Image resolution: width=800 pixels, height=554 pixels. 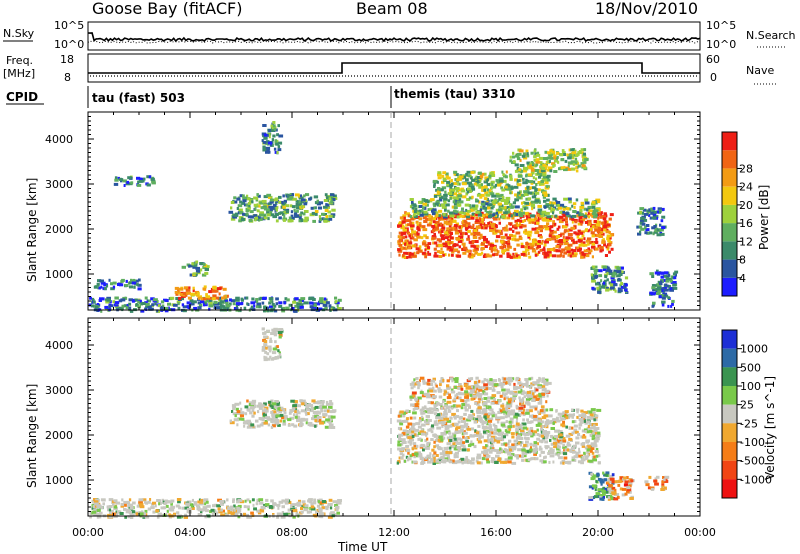 What do you see at coordinates (746, 241) in the screenshot?
I see `colorbar-tick-label: 12` at bounding box center [746, 241].